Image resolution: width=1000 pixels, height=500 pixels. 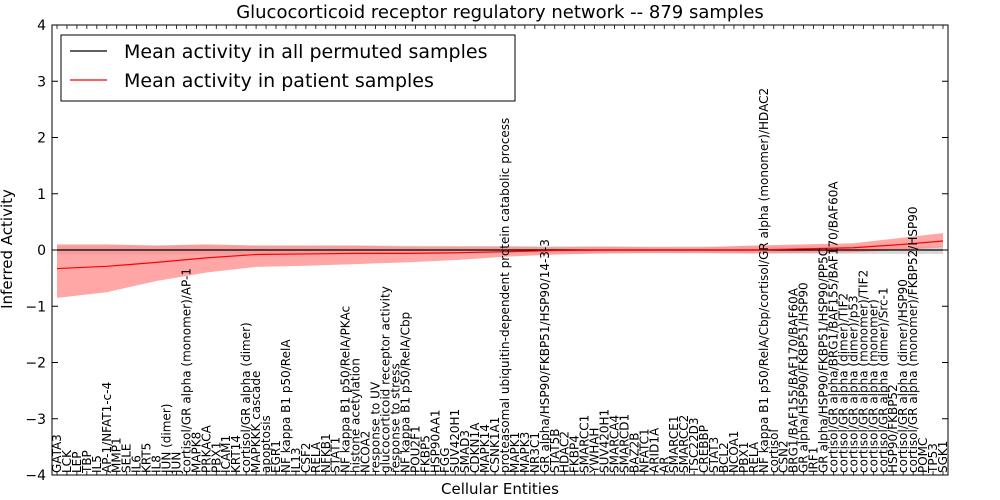 I want to click on x-tick-label: PRKACA, so click(x=206, y=448).